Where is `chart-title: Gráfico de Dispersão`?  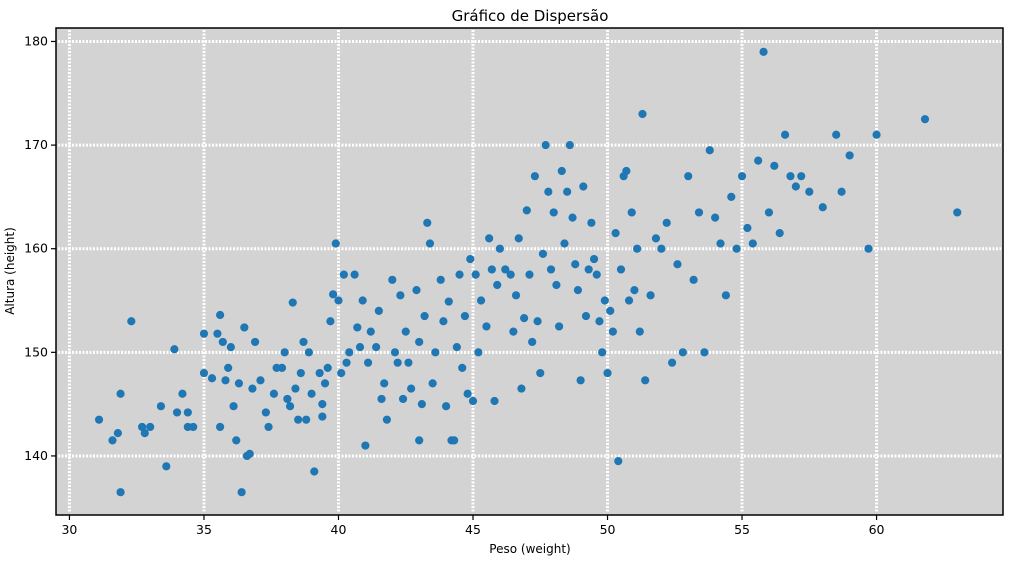
chart-title: Gráfico de Dispersão is located at coordinates (530, 16).